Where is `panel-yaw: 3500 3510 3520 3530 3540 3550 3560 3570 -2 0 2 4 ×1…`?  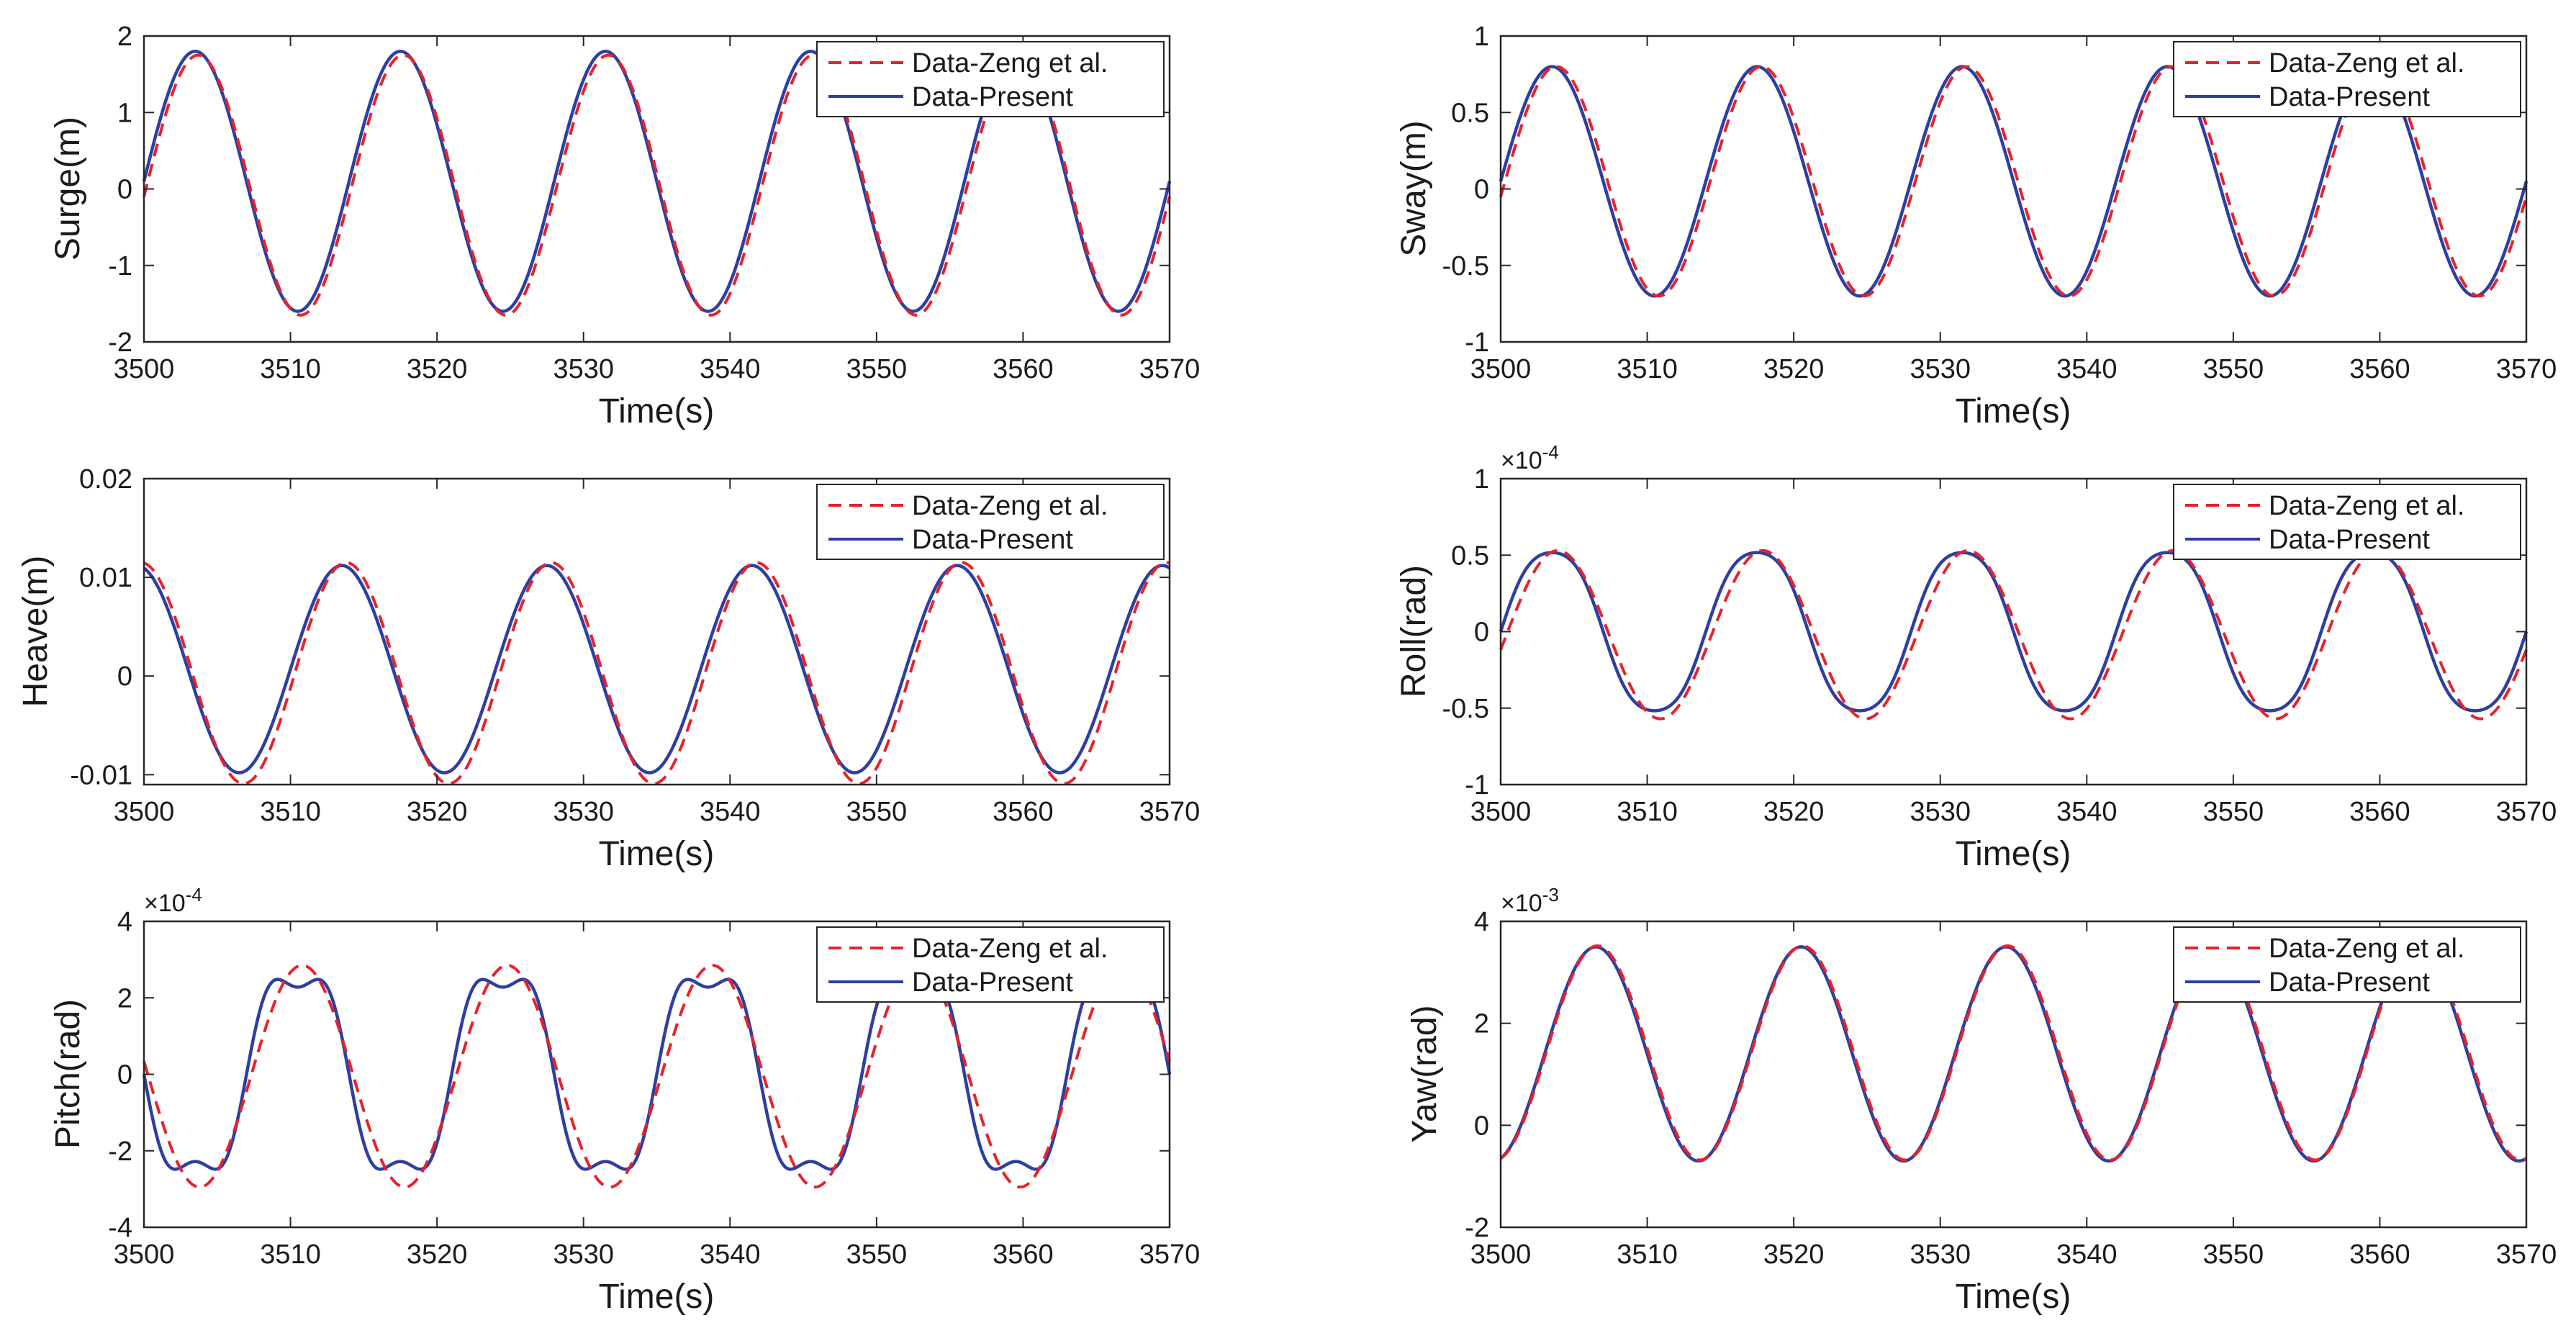
panel-yaw: 3500 3510 3520 3530 3540 3550 3560 3570 -2 0 2 4 ×1… is located at coordinates (1981, 1100).